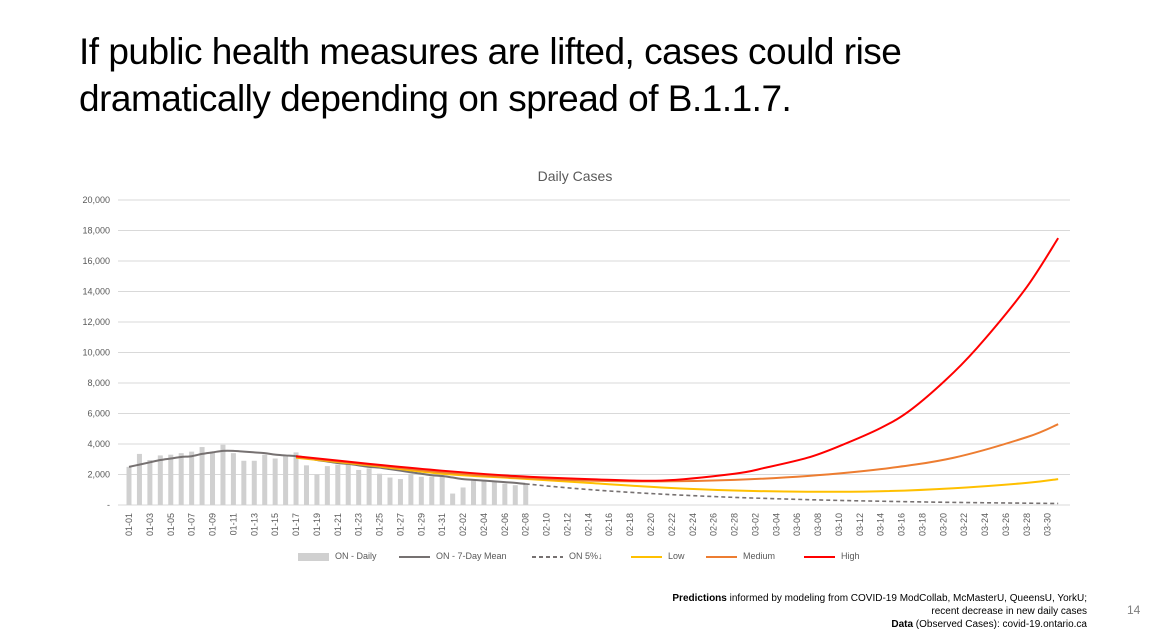  Describe the element at coordinates (359, 524) in the screenshot. I see `x-tick-label: 01-23` at that location.